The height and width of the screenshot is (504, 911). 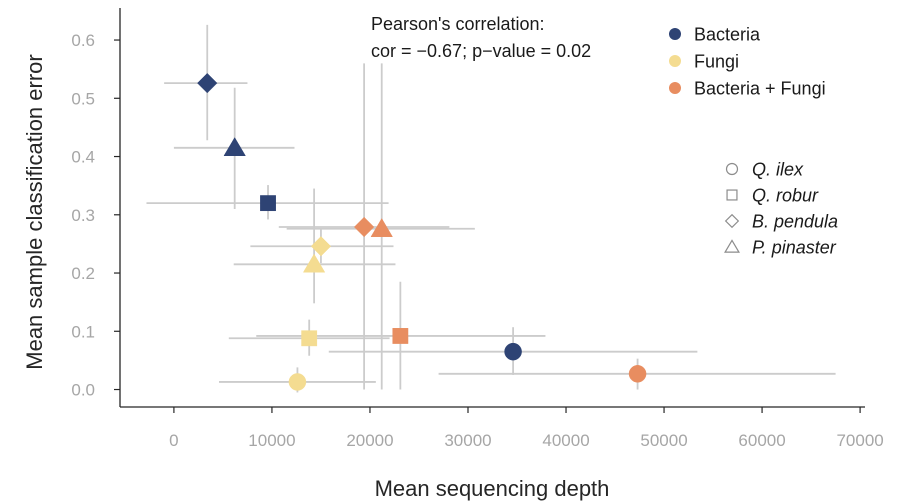 What do you see at coordinates (761, 440) in the screenshot?
I see `x-tick-label: 60000` at bounding box center [761, 440].